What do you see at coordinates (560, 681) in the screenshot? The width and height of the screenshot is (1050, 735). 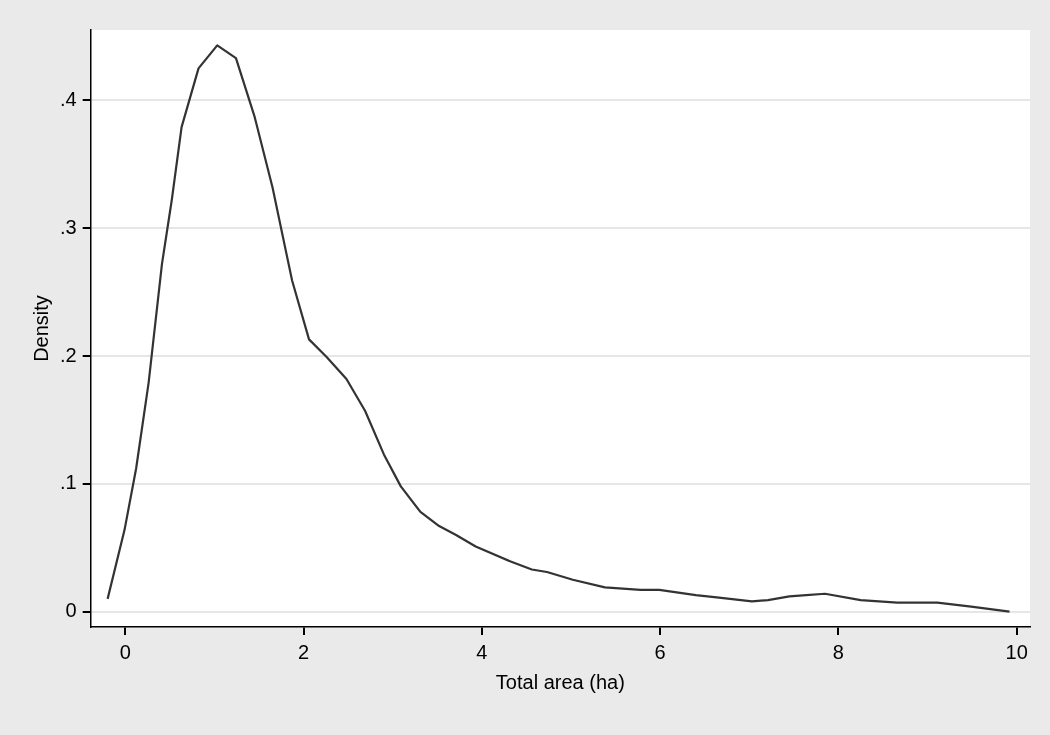 I see `x-axis-title: Total area (ha)` at bounding box center [560, 681].